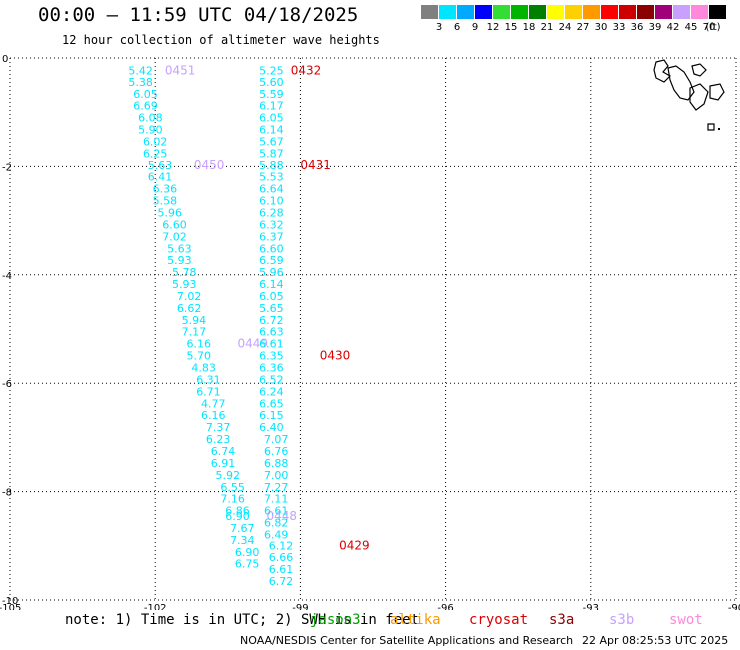 This screenshot has width=740, height=650. Describe the element at coordinates (335, 356) in the screenshot. I see `track-time-label: 0430` at that location.